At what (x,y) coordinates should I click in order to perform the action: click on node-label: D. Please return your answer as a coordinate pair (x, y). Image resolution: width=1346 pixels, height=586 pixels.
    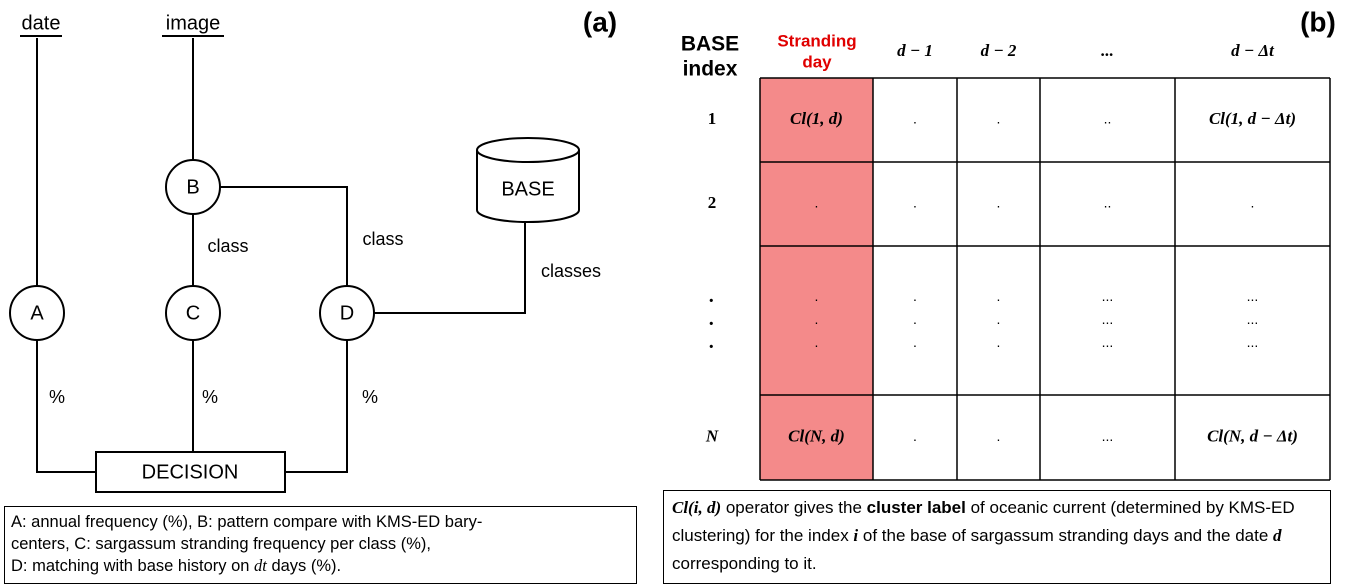
    Looking at the image, I should click on (347, 313).